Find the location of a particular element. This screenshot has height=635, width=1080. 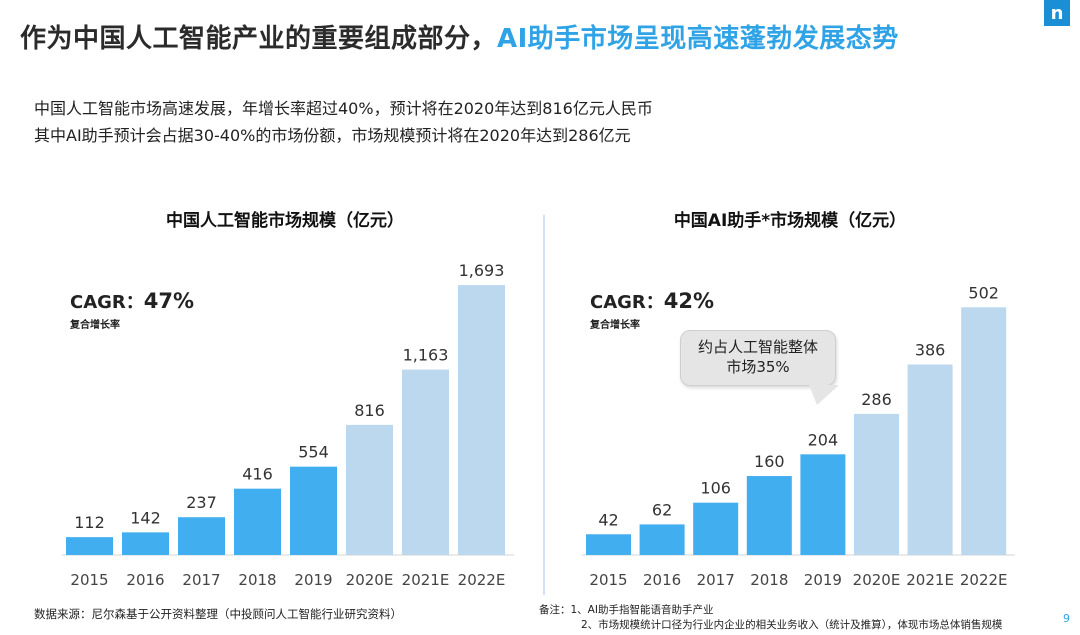

page-title: 作为中国人工智能产业的重要组成部分，AI助手市场呈现高速蓬勃发展态势 is located at coordinates (459, 36).